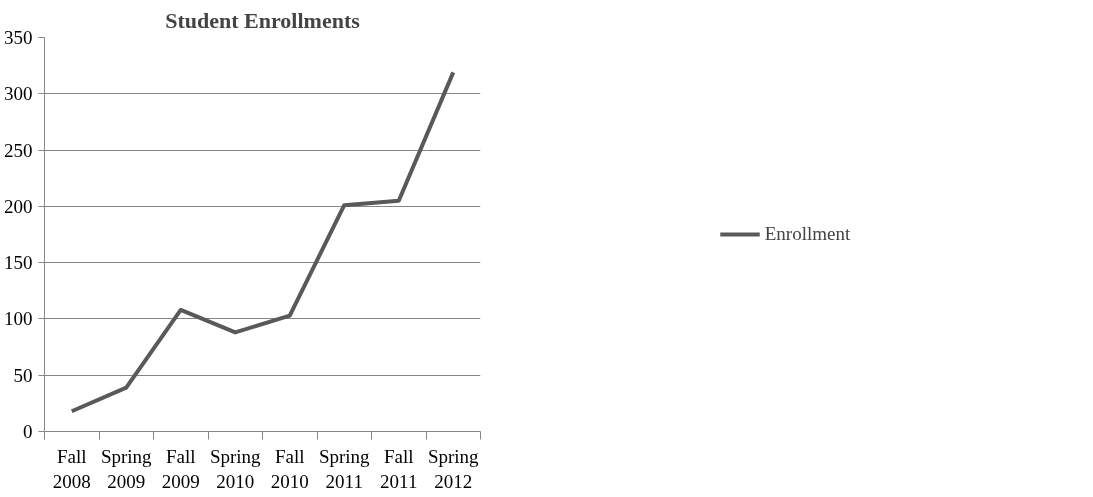  What do you see at coordinates (453, 468) in the screenshot?
I see `x-tick-label: Spring 2012` at bounding box center [453, 468].